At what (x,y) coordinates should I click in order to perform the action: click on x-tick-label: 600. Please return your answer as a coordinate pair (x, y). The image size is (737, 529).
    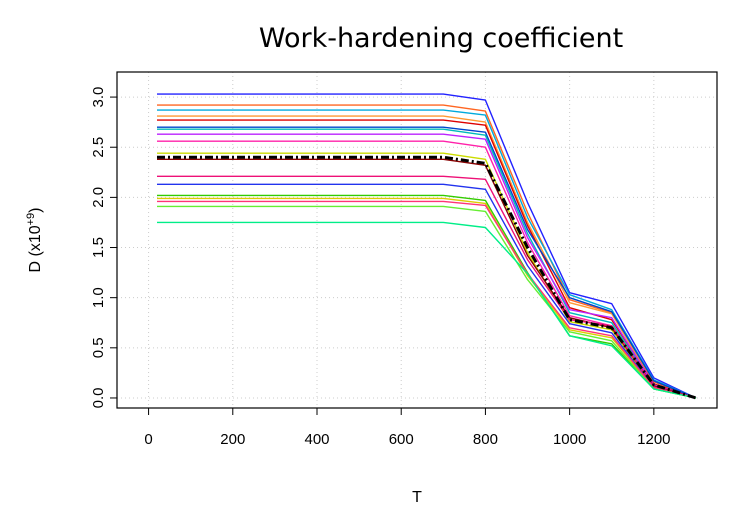
    Looking at the image, I should click on (401, 439).